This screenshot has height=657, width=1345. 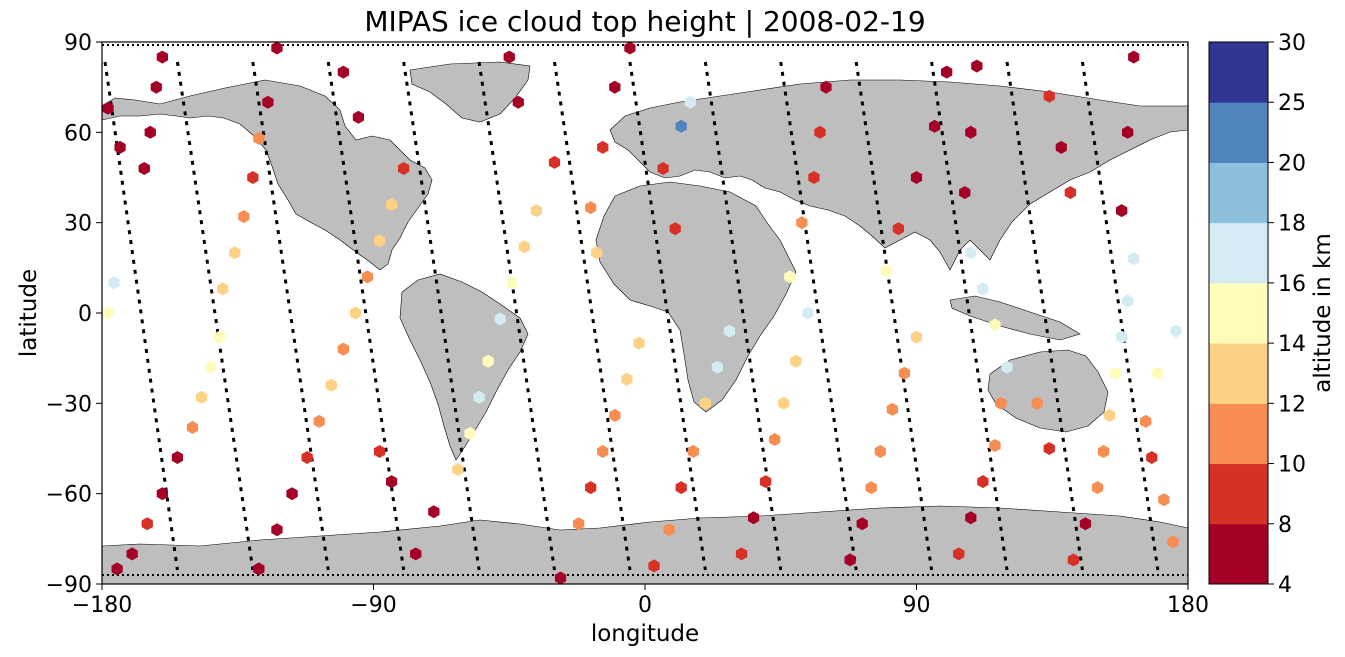 I want to click on y-axis-label: latitude, so click(x=29, y=313).